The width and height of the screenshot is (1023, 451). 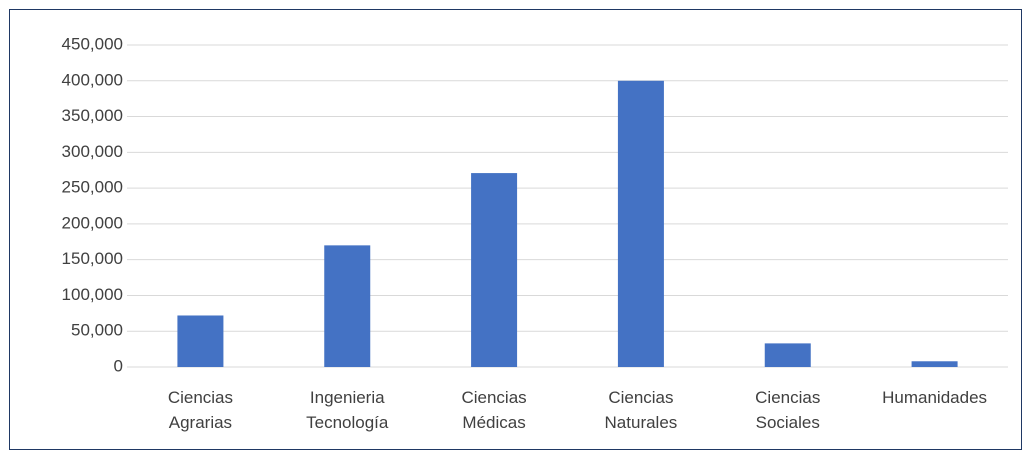 I want to click on y-tick-label: 250,000, so click(x=92, y=187).